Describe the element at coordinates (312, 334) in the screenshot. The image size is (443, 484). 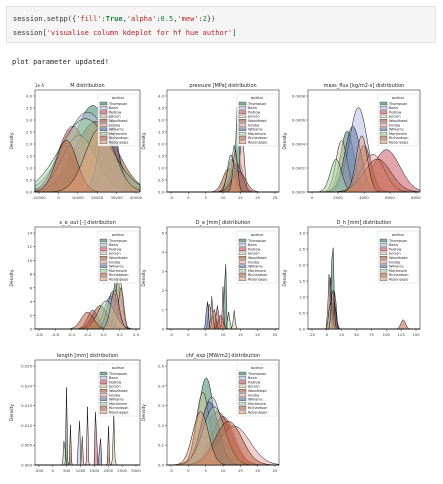
I see `x-tick-label: -25` at that location.